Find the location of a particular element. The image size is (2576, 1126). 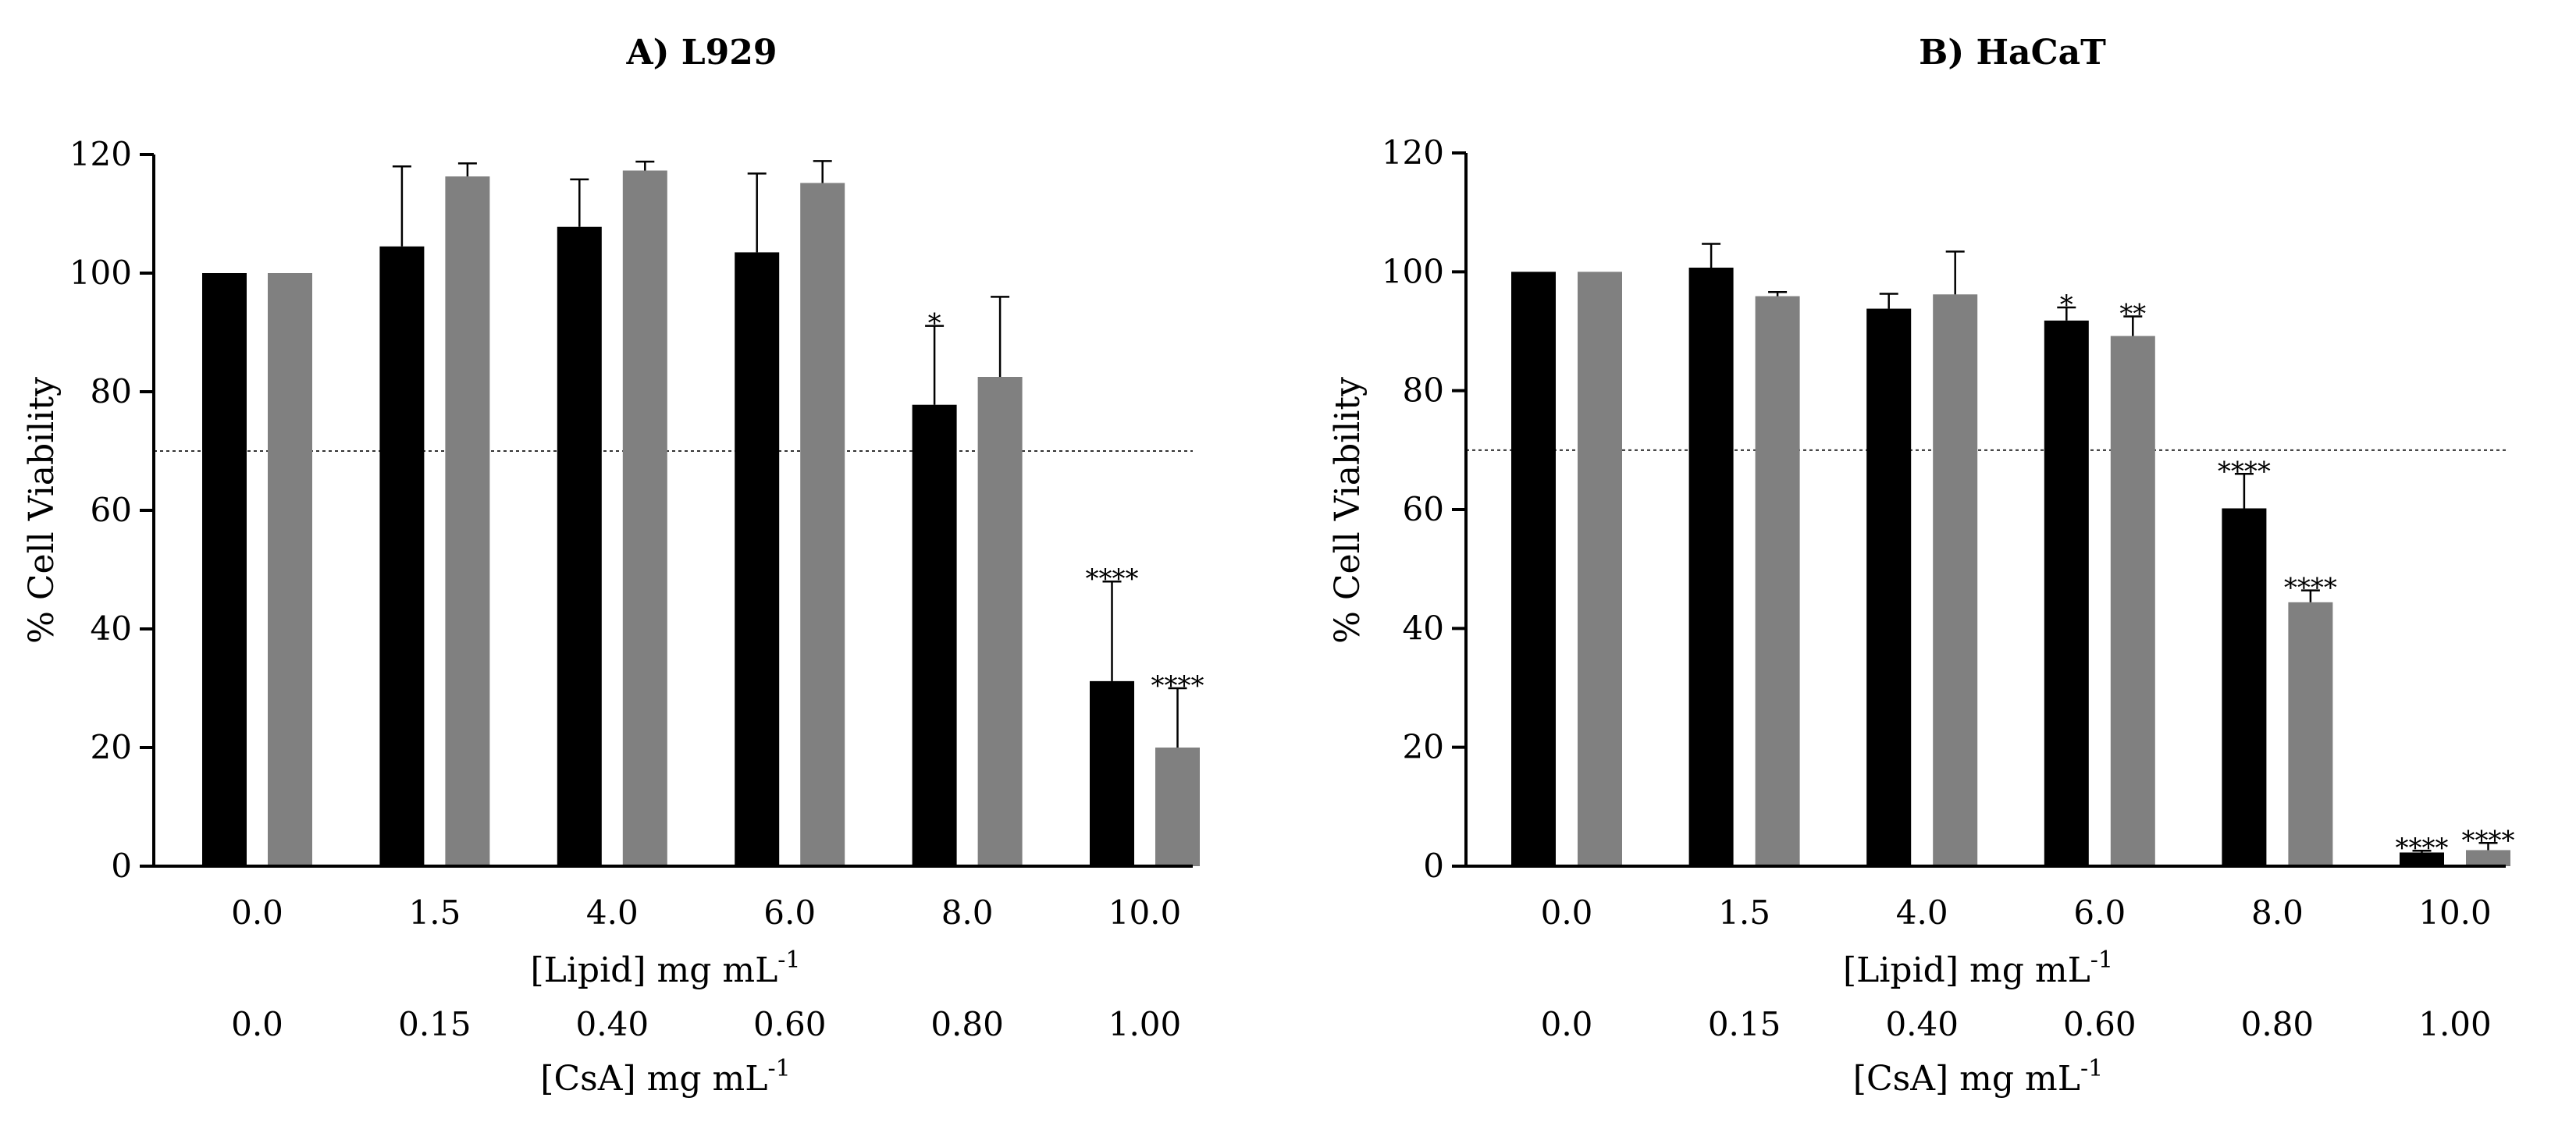

chart-title: B) HaCaT is located at coordinates (2012, 53).